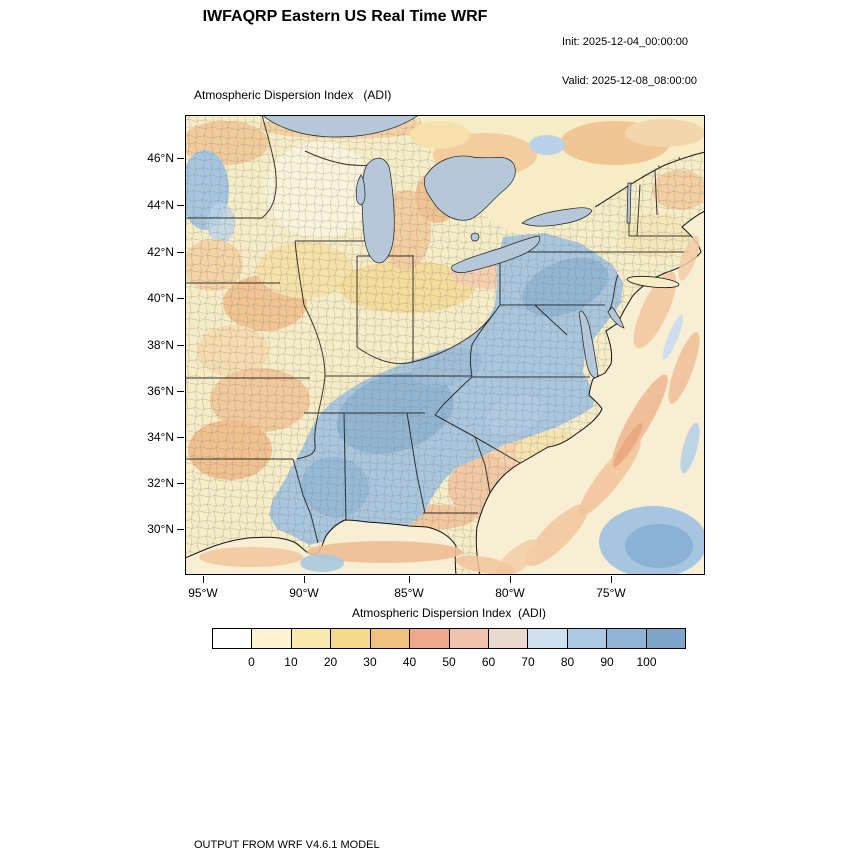 Image resolution: width=850 pixels, height=850 pixels. Describe the element at coordinates (629, 81) in the screenshot. I see `valid-time: Valid: 2025-12-08_08:00:00` at that location.